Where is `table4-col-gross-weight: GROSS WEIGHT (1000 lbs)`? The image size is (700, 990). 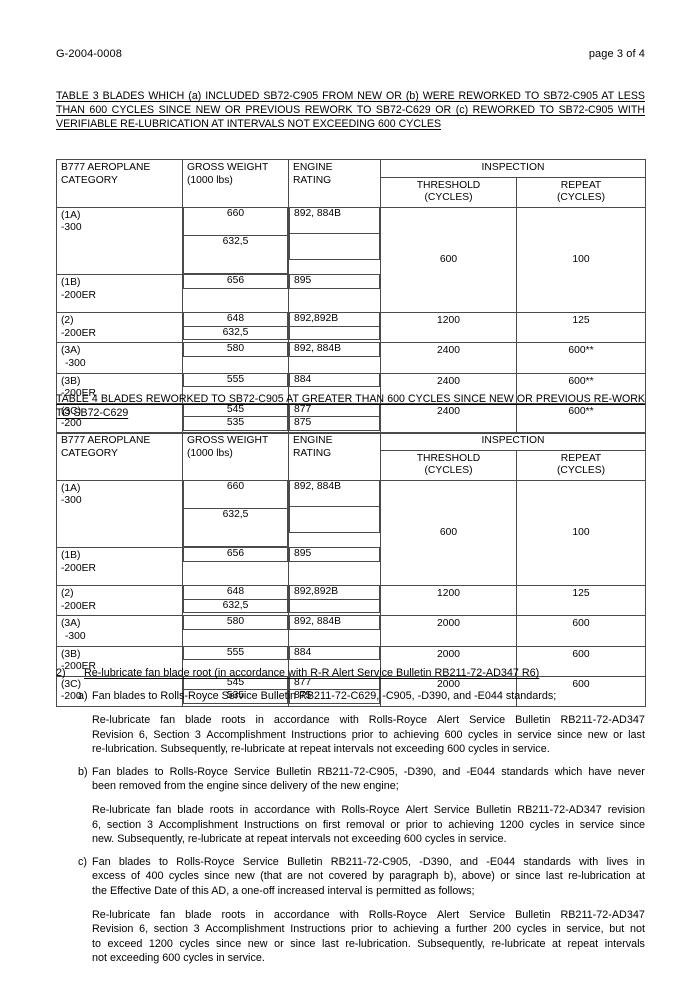
table4-col-gross-weight: GROSS WEIGHT (1000 lbs) is located at coordinates (235, 456).